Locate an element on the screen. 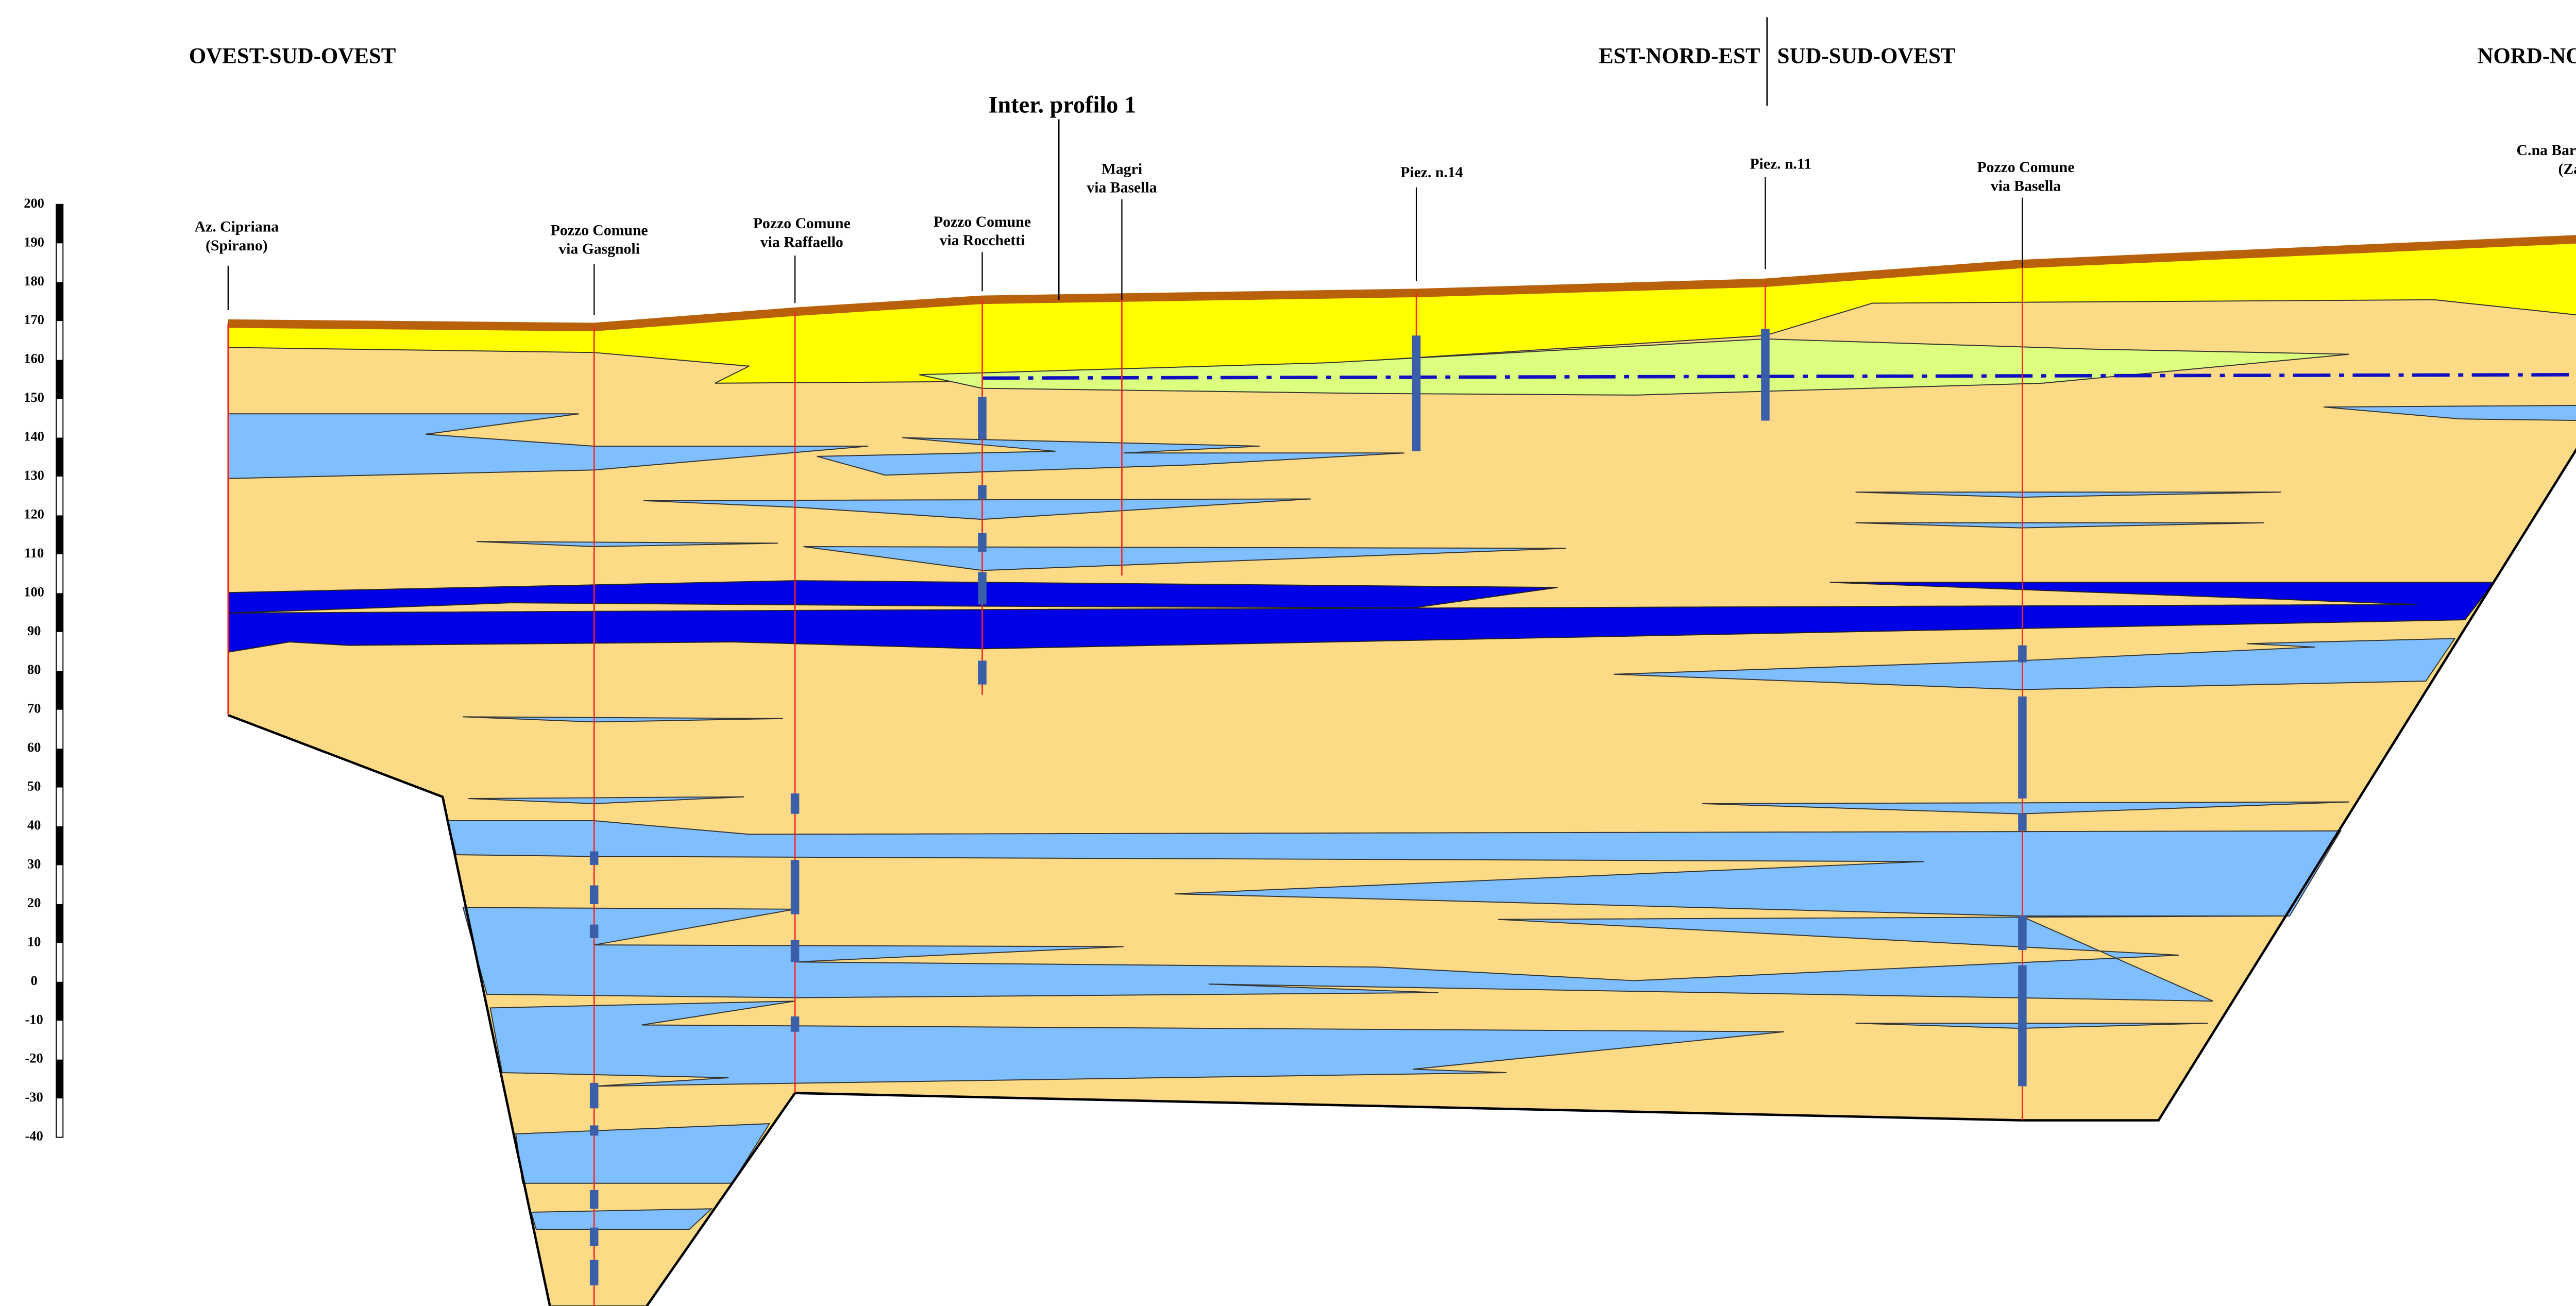 The width and height of the screenshot is (2576, 1306). scale-label: 110 is located at coordinates (34, 553).